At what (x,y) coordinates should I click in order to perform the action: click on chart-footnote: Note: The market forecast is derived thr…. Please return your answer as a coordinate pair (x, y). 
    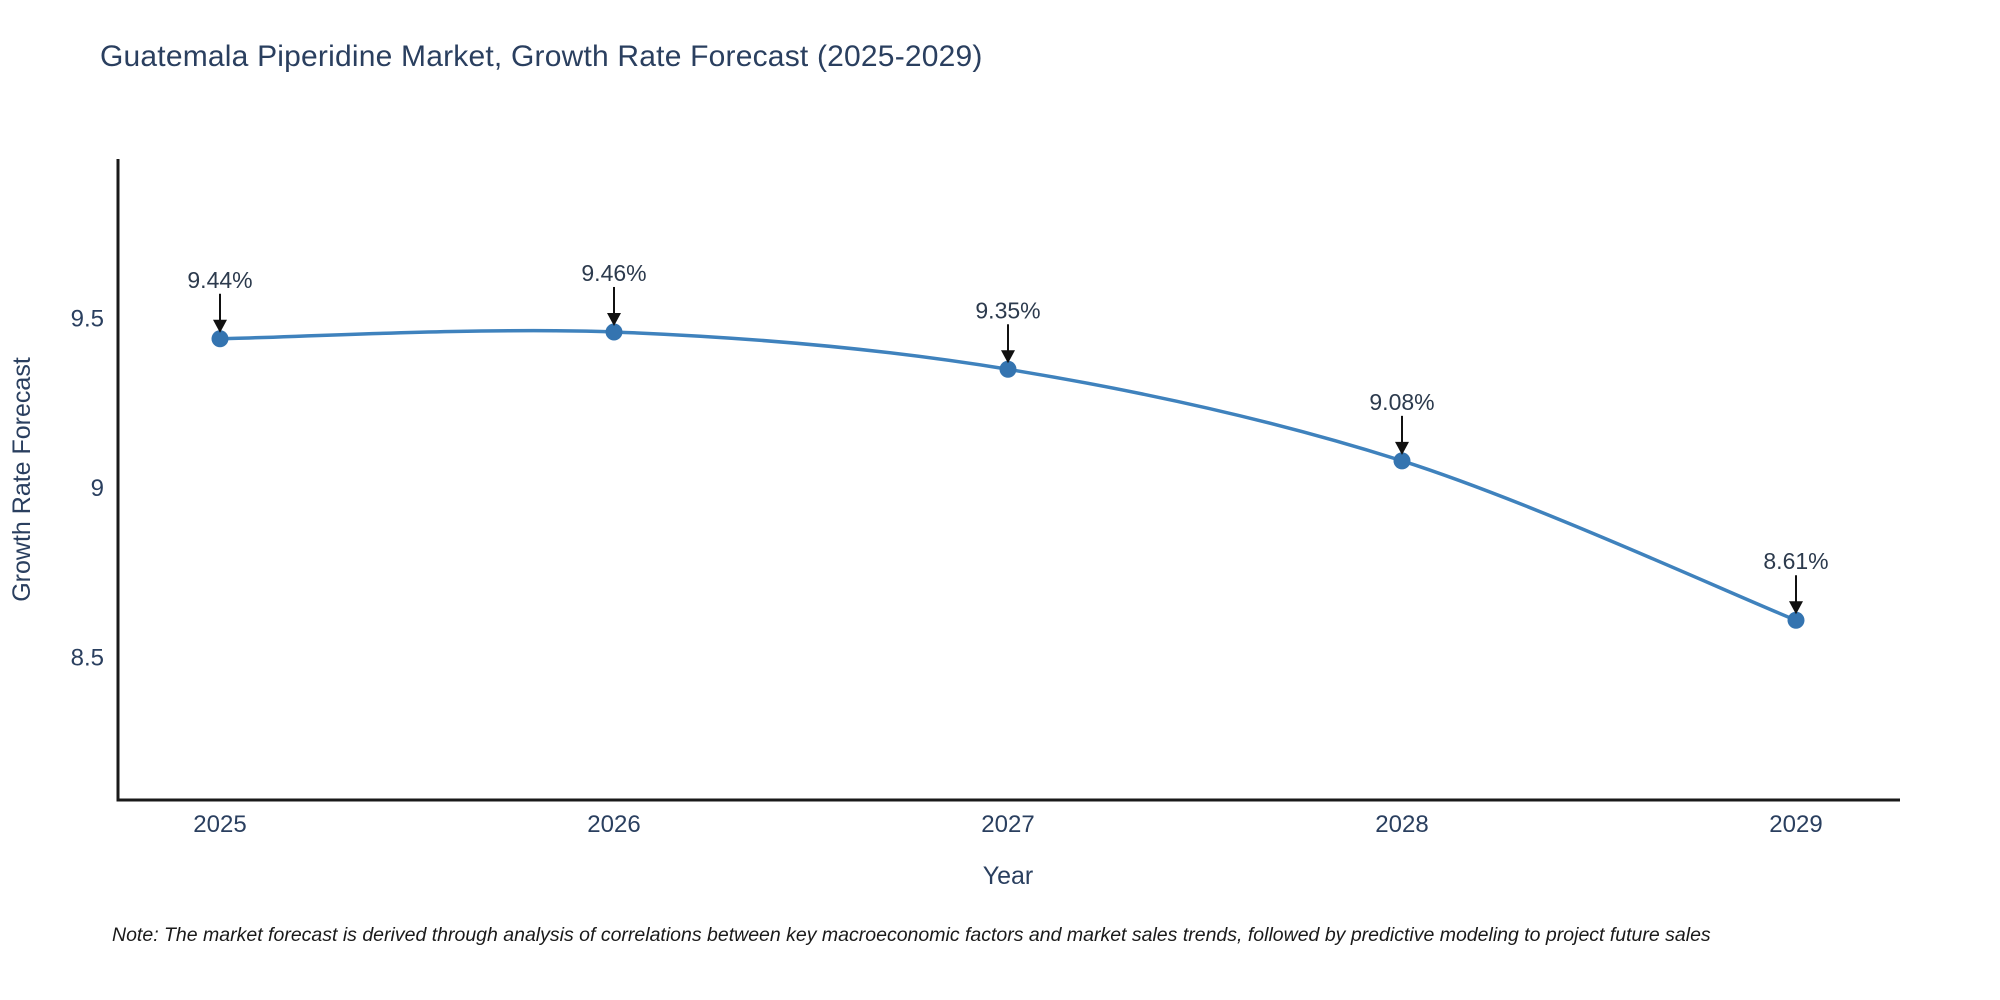
    Looking at the image, I should click on (911, 935).